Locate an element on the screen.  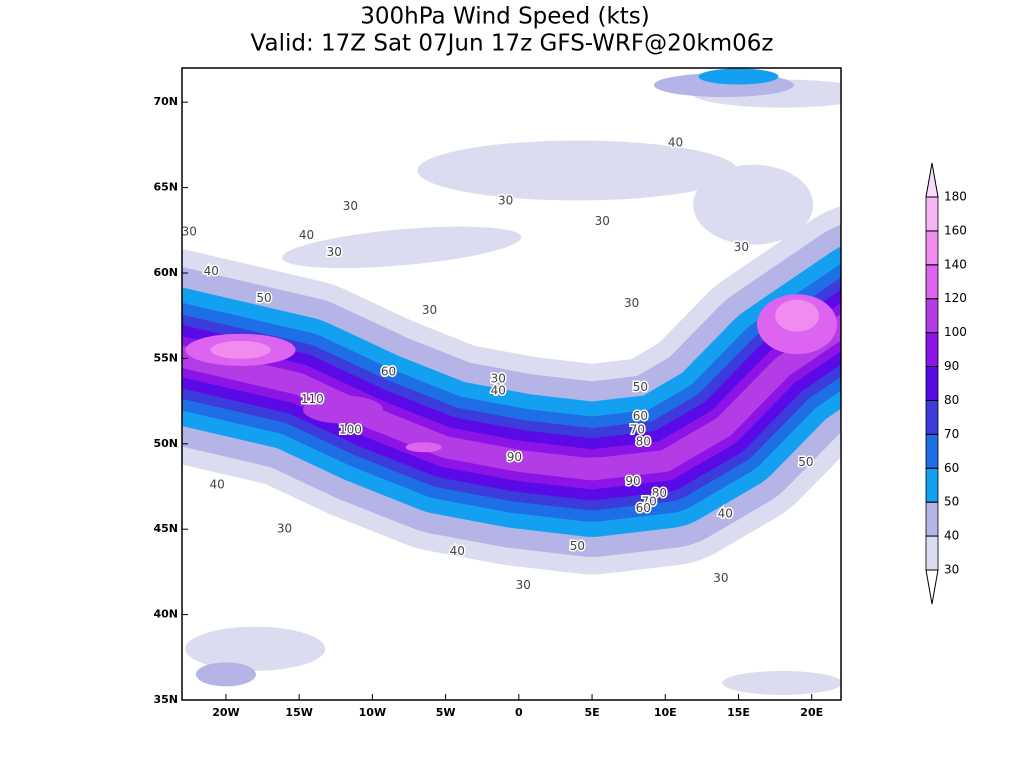
lat-tick-label: 40N is located at coordinates (165, 614).